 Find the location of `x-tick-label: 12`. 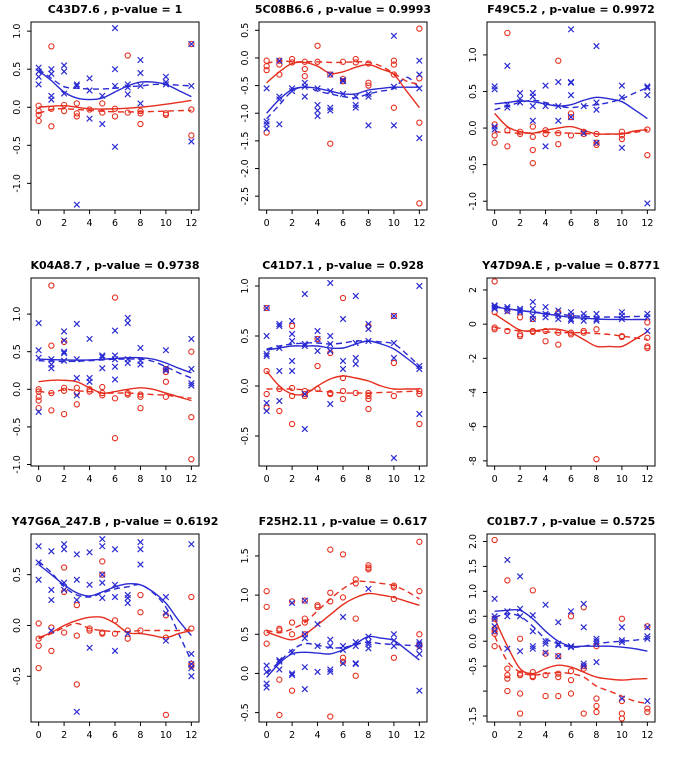

x-tick-label: 12 is located at coordinates (647, 735).